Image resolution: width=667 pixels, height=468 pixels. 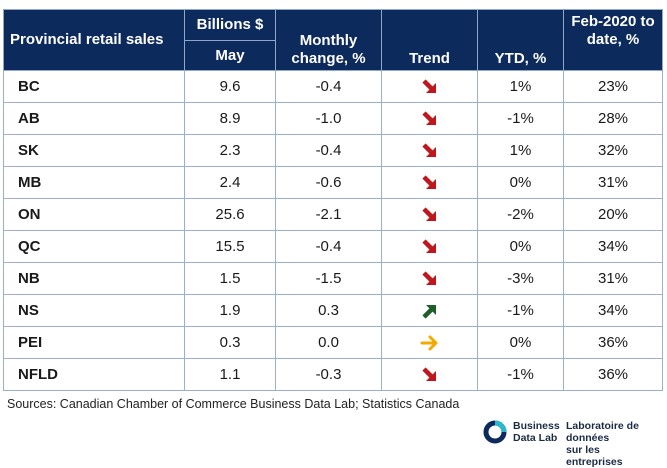 I want to click on logo-english-text: Business Data Lab, so click(x=536, y=432).